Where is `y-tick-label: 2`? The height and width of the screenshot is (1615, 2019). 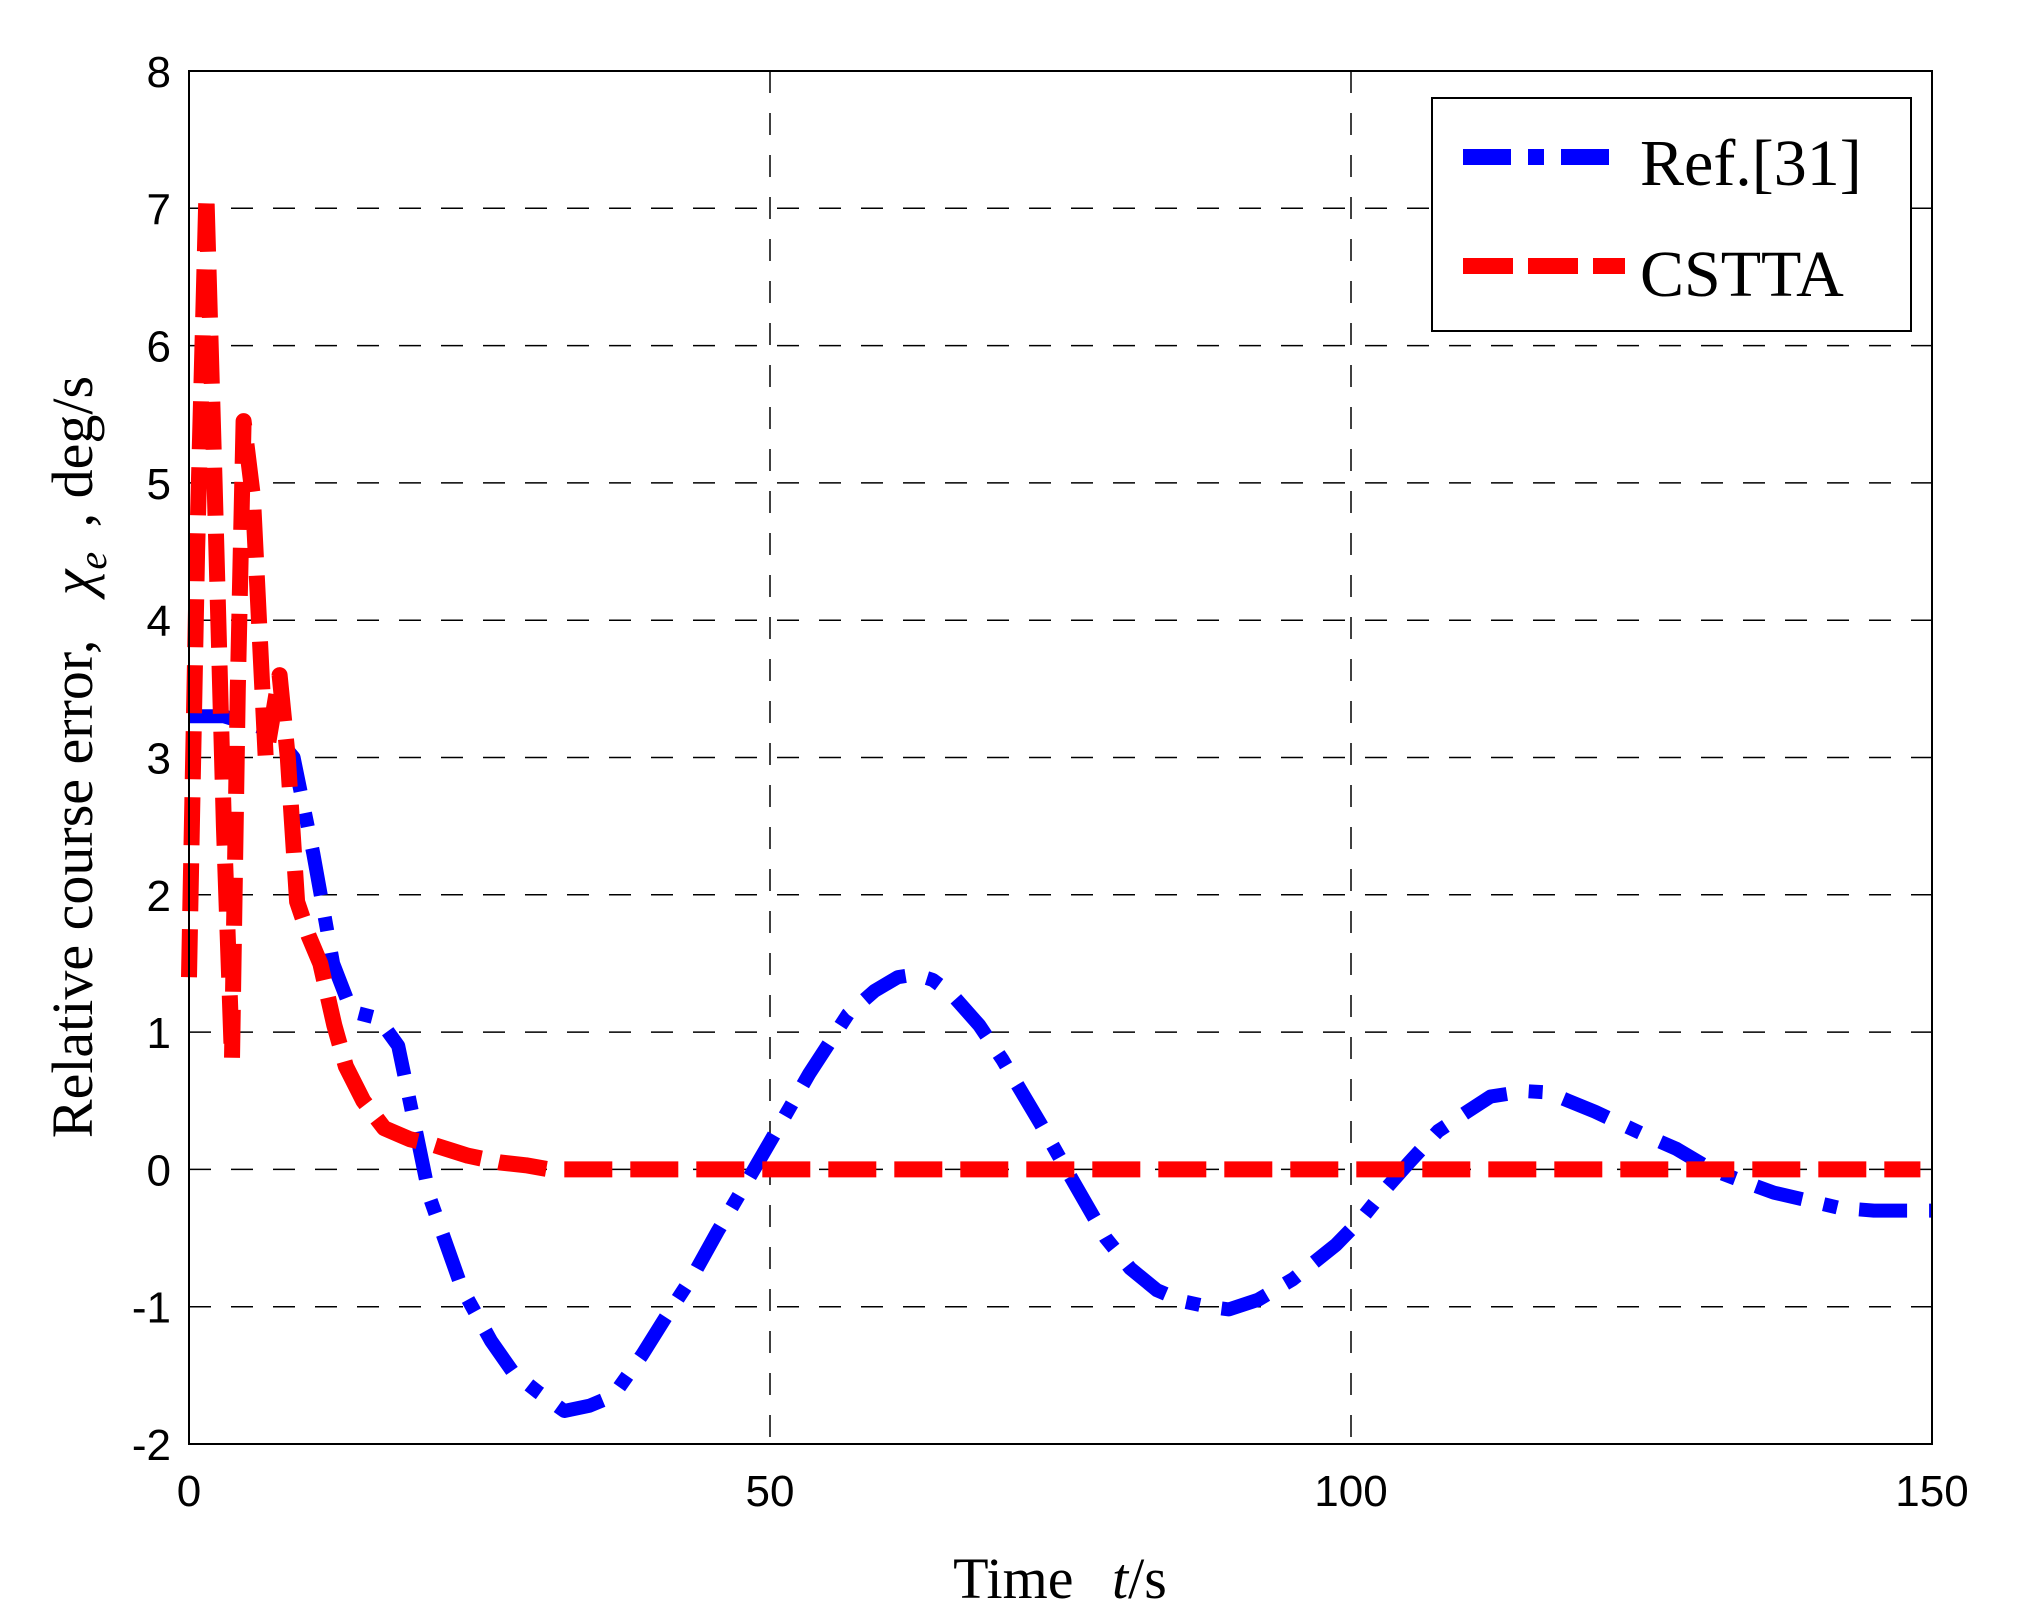
y-tick-label: 2 is located at coordinates (159, 896).